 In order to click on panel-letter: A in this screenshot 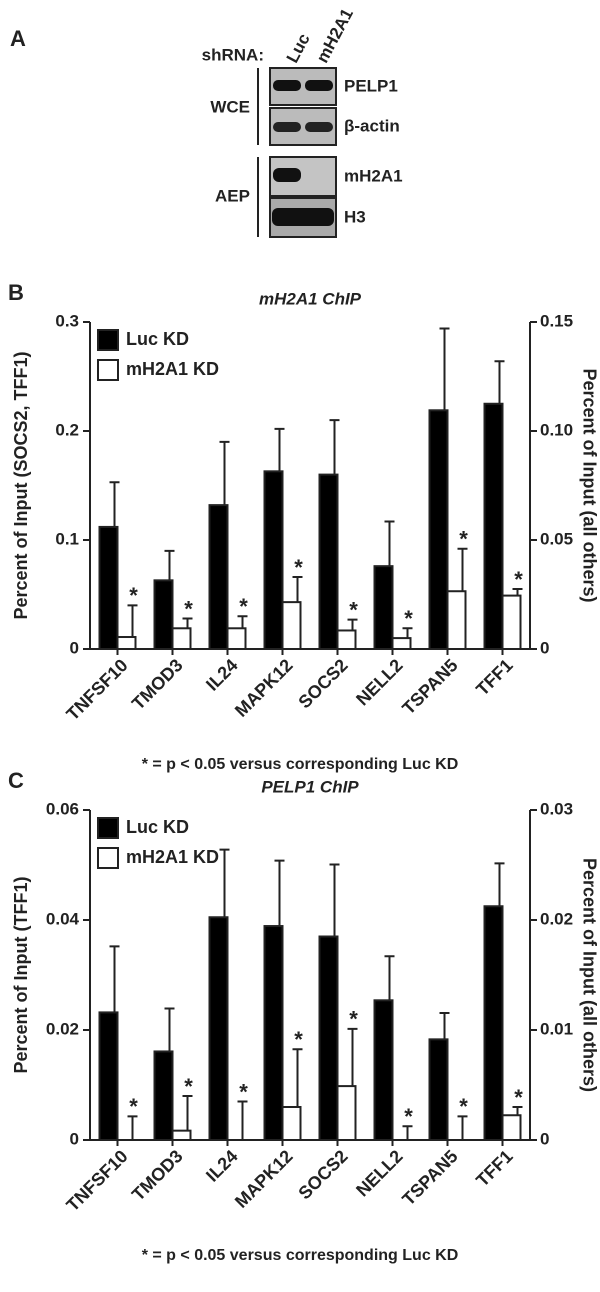, I will do `click(18, 38)`.